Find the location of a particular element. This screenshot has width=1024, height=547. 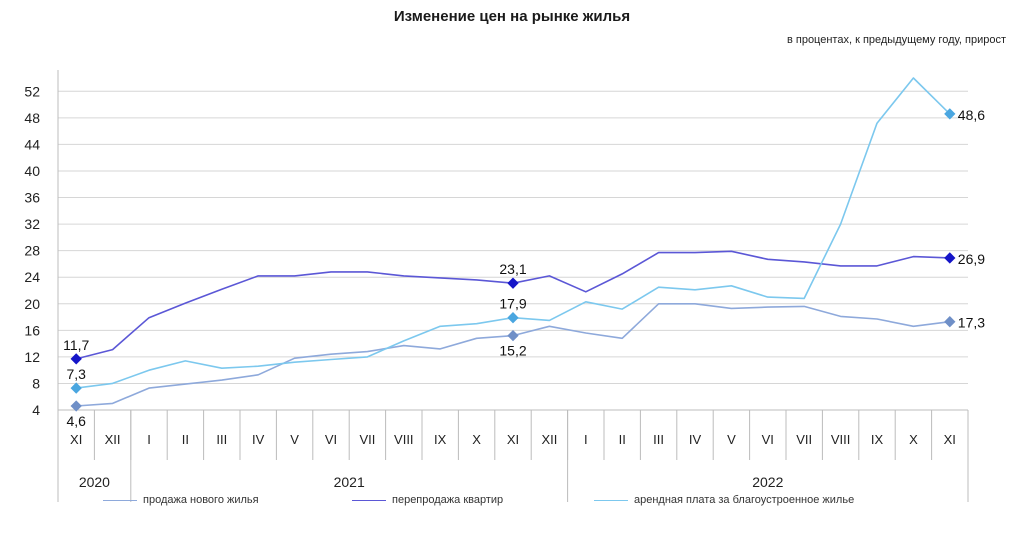

legend-item-new-housing: продажа нового жилья is located at coordinates (181, 500).